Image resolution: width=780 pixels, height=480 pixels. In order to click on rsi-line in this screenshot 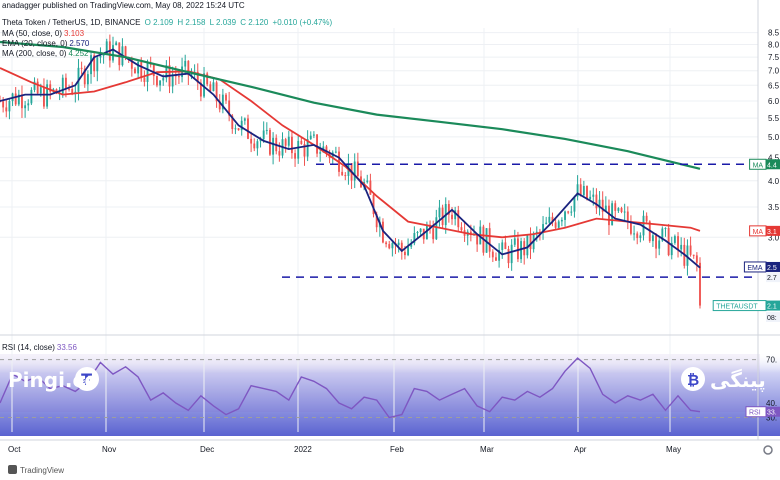, I will do `click(350, 388)`.